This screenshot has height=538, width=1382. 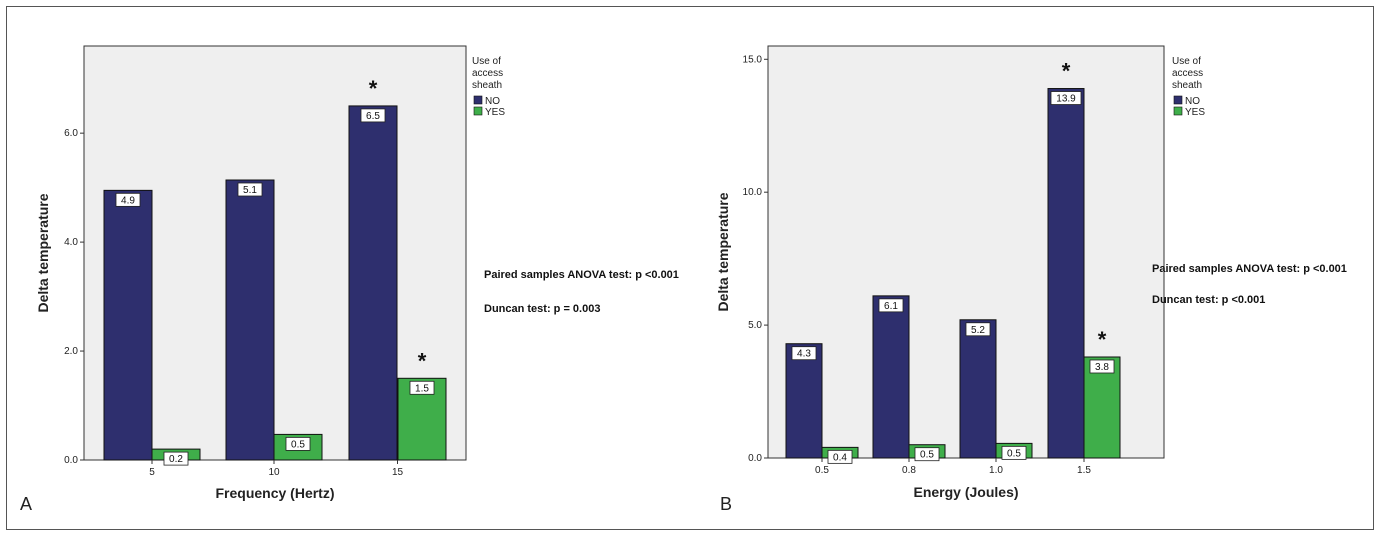 I want to click on data-label: 4.9, so click(x=128, y=200).